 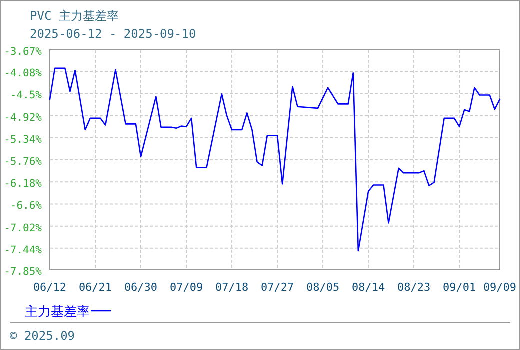 What do you see at coordinates (23, 250) in the screenshot?
I see `y-tick-label: -7.44%` at bounding box center [23, 250].